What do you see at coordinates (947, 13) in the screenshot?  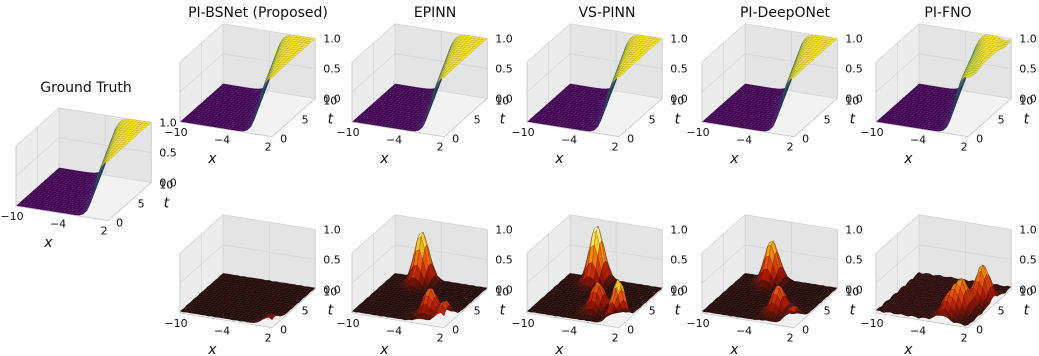 I see `subplot-title: PI-FNO` at bounding box center [947, 13].